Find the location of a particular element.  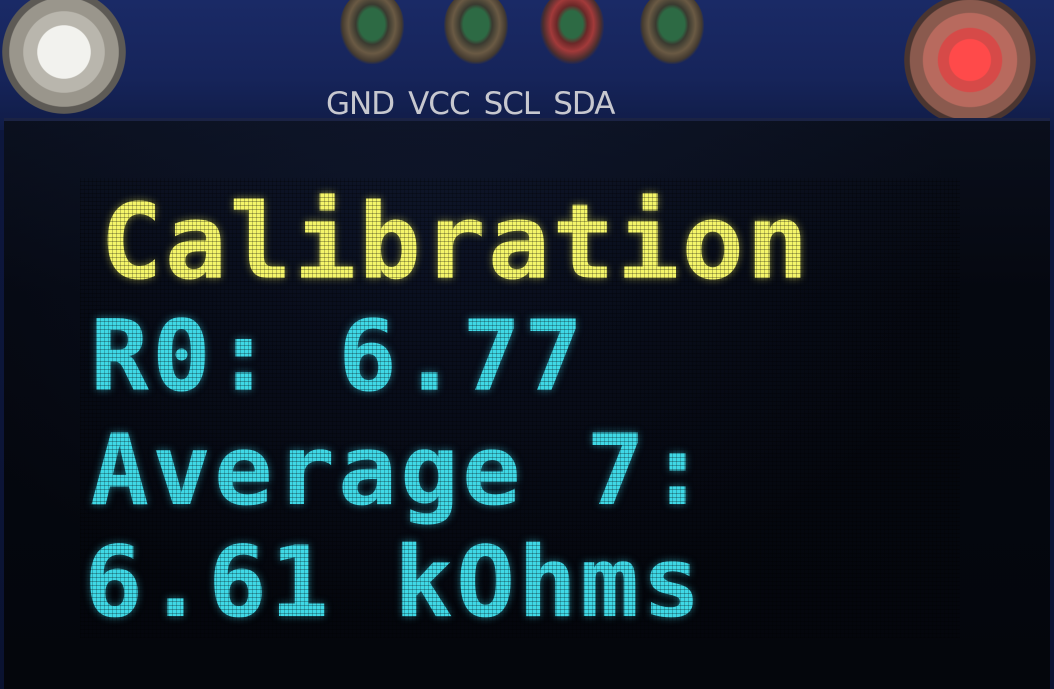

header-pin-sda is located at coordinates (672, 32).